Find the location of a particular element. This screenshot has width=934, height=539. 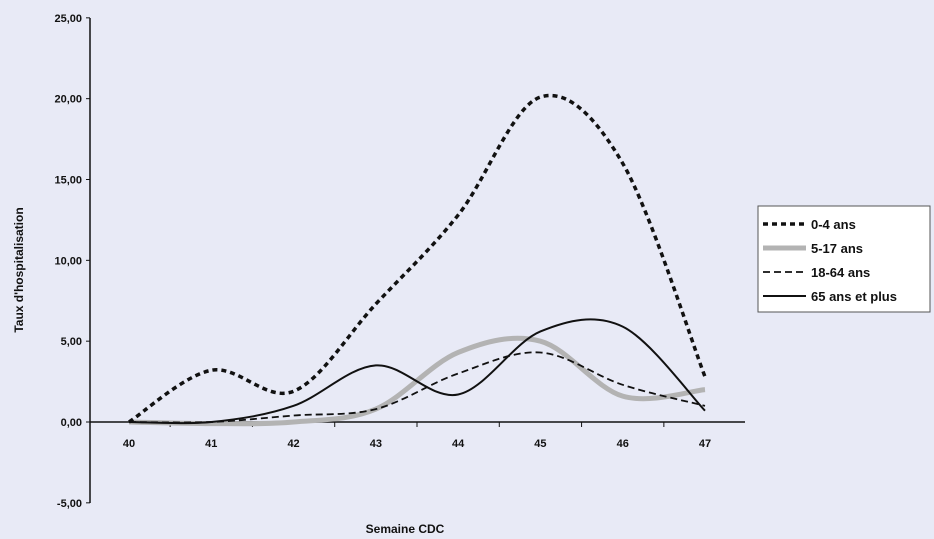

x-tick-label: 44 is located at coordinates (458, 444).